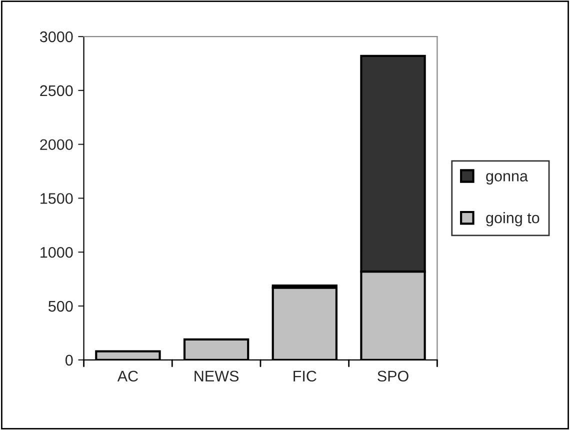 This screenshot has width=570, height=430. What do you see at coordinates (513, 219) in the screenshot?
I see `legend-label: going to` at bounding box center [513, 219].